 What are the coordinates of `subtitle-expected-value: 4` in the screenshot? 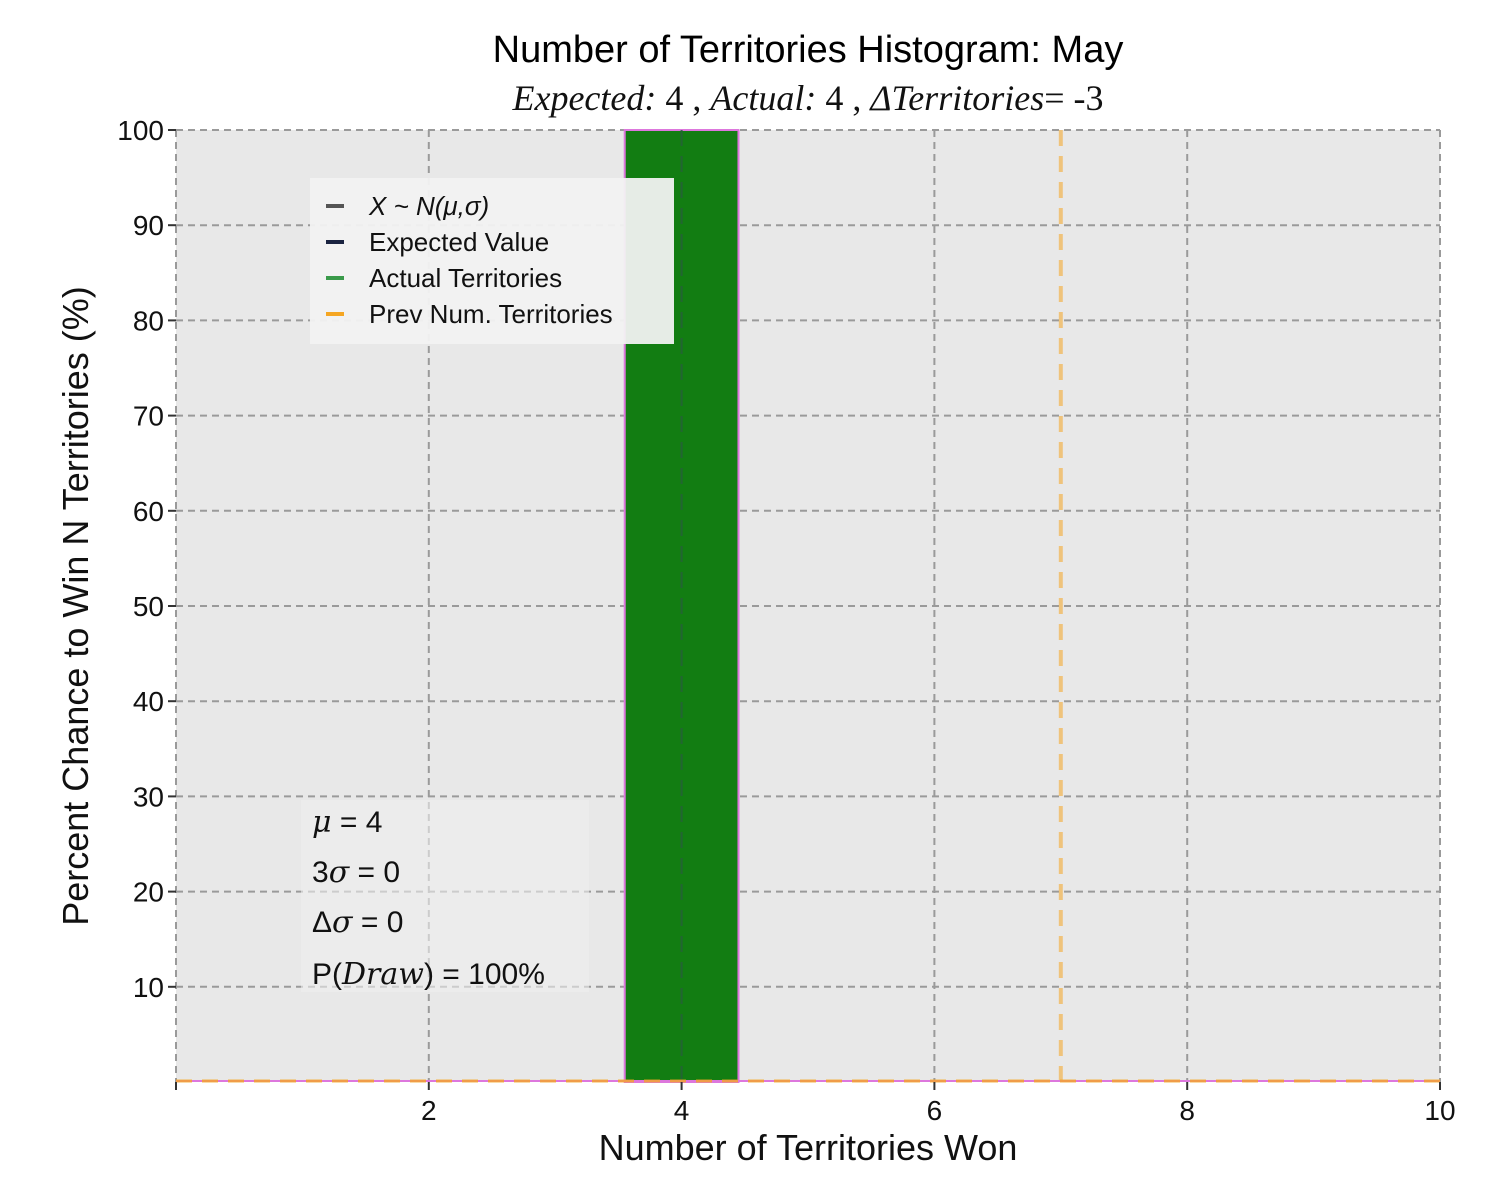 It's located at (674, 98).